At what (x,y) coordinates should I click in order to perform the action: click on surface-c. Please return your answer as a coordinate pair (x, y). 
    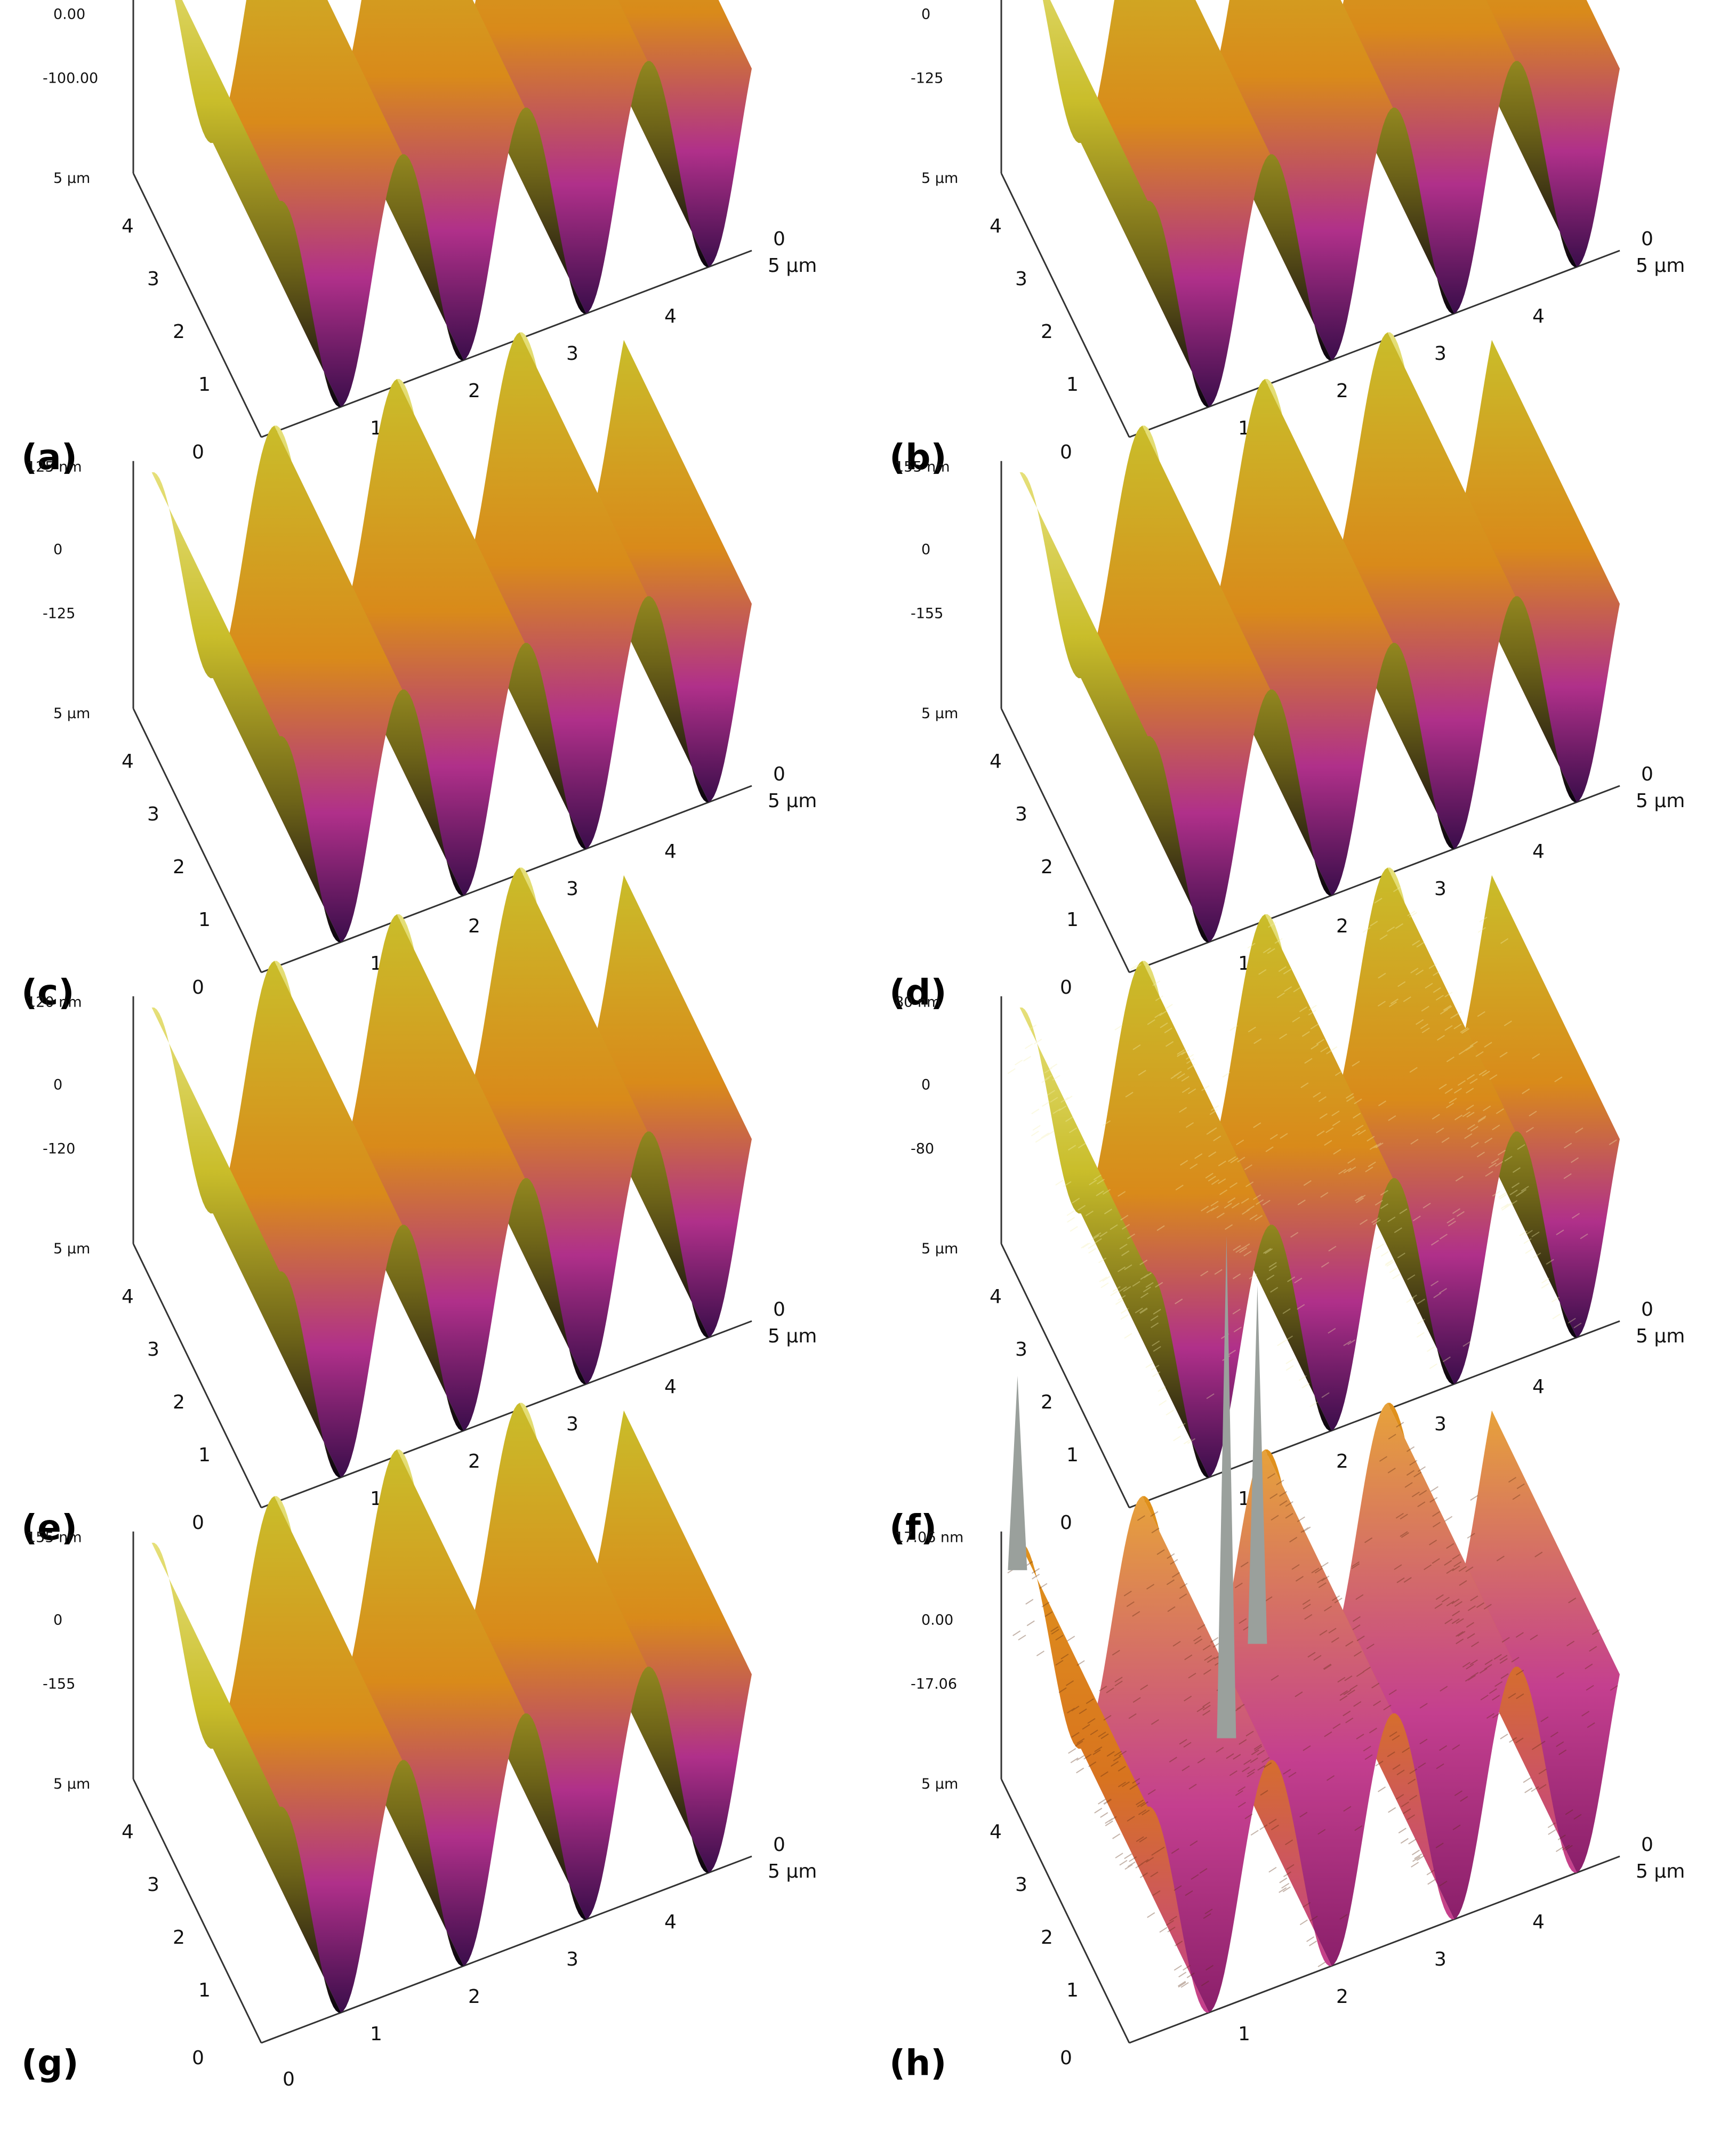
    Looking at the image, I should click on (452, 637).